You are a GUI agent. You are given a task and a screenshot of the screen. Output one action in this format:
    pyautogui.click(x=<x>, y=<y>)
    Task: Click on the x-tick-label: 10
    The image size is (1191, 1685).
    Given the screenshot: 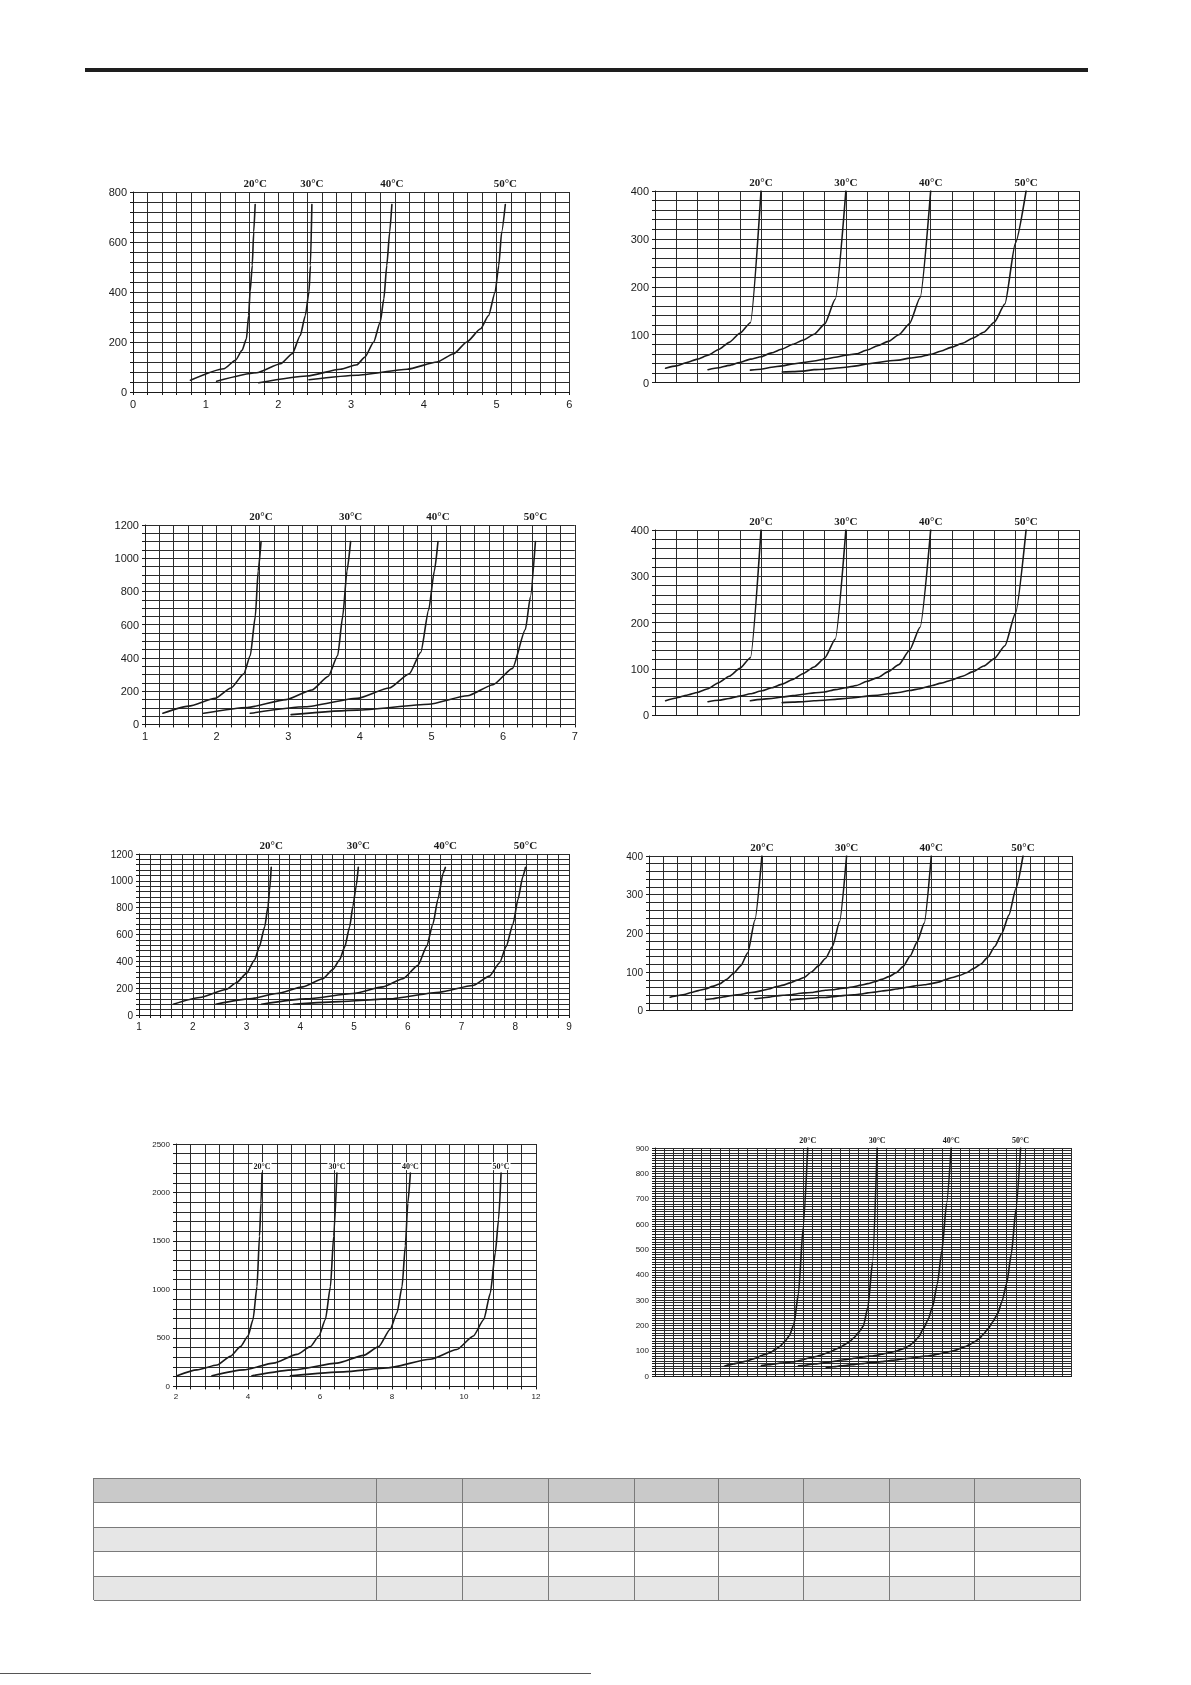 What is the action you would take?
    pyautogui.click(x=464, y=1397)
    